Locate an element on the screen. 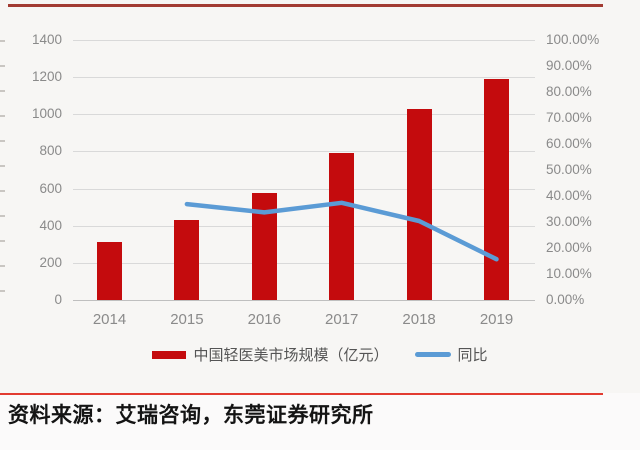 Image resolution: width=640 pixels, height=450 pixels. bar-series-swatch-icon is located at coordinates (169, 354).